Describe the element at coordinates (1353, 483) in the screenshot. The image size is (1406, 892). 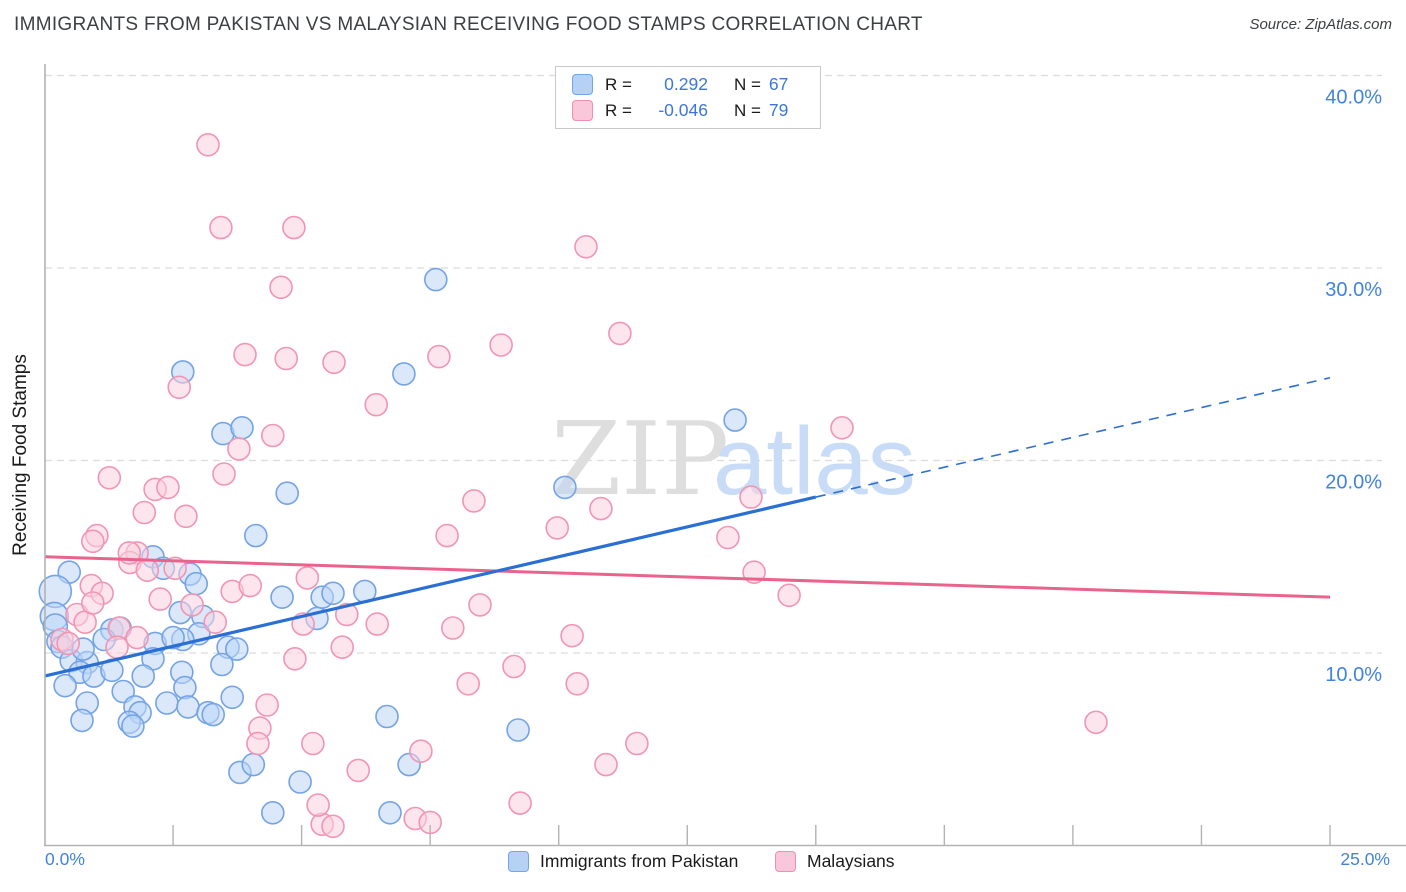
I see `y-tick-label: 20.0%` at that location.